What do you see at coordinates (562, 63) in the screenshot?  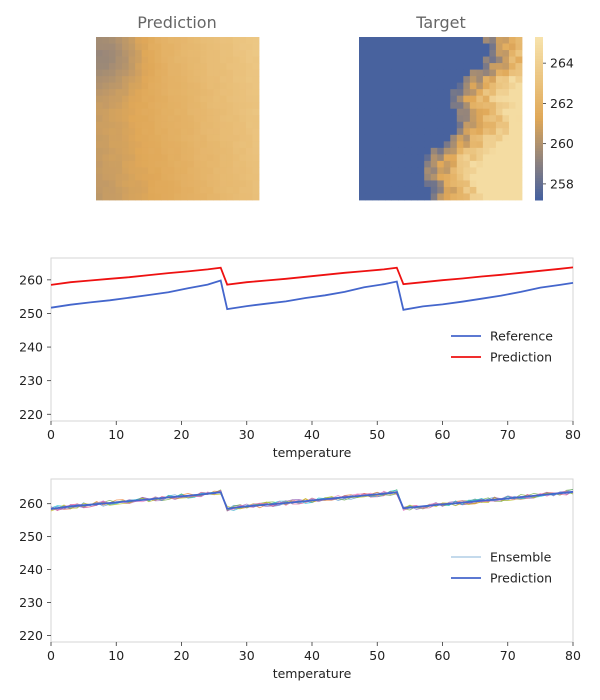 I see `colorbar-tick-label: 264` at bounding box center [562, 63].